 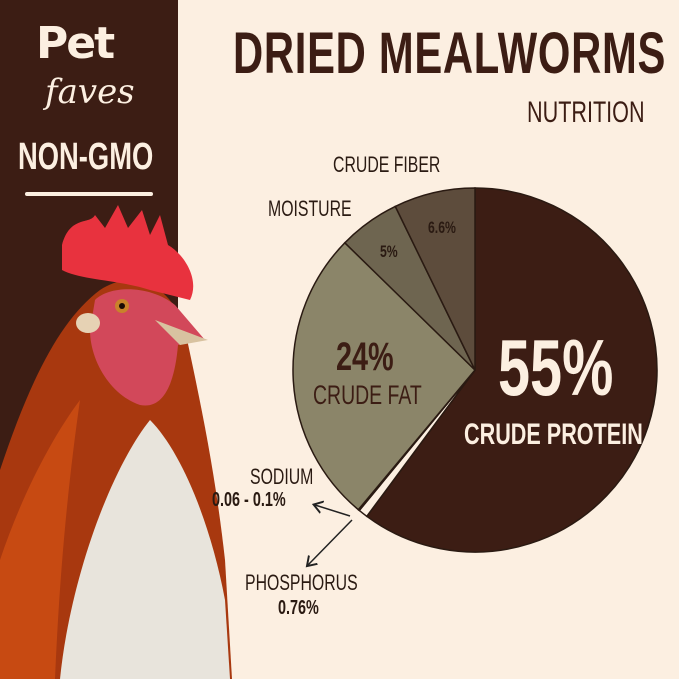 What do you see at coordinates (389, 251) in the screenshot?
I see `moisture-value: 5%` at bounding box center [389, 251].